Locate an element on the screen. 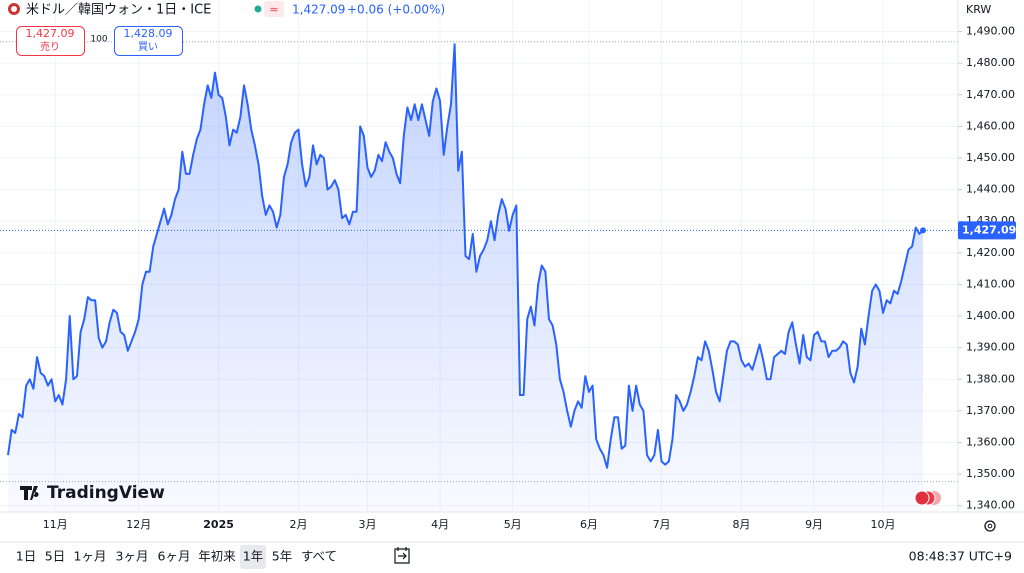 This screenshot has width=1024, height=573. range-button: 1ヶ月 is located at coordinates (90, 556).